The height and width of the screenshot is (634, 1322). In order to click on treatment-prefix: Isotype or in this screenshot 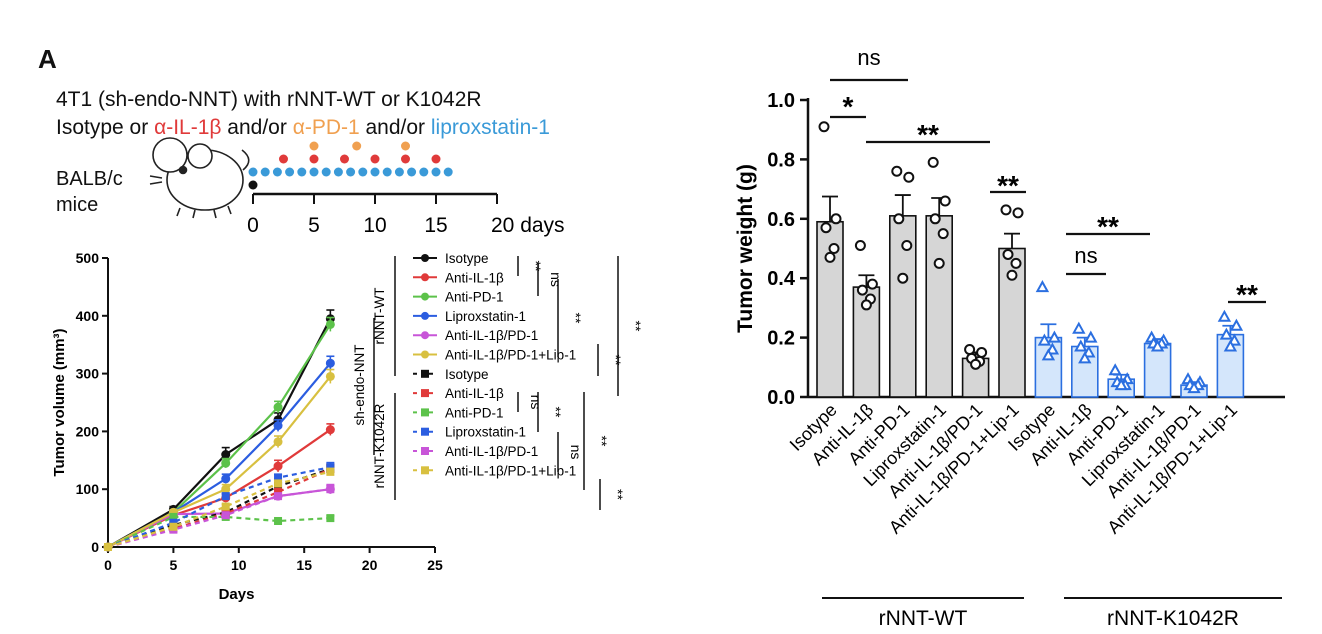, I will do `click(105, 127)`.